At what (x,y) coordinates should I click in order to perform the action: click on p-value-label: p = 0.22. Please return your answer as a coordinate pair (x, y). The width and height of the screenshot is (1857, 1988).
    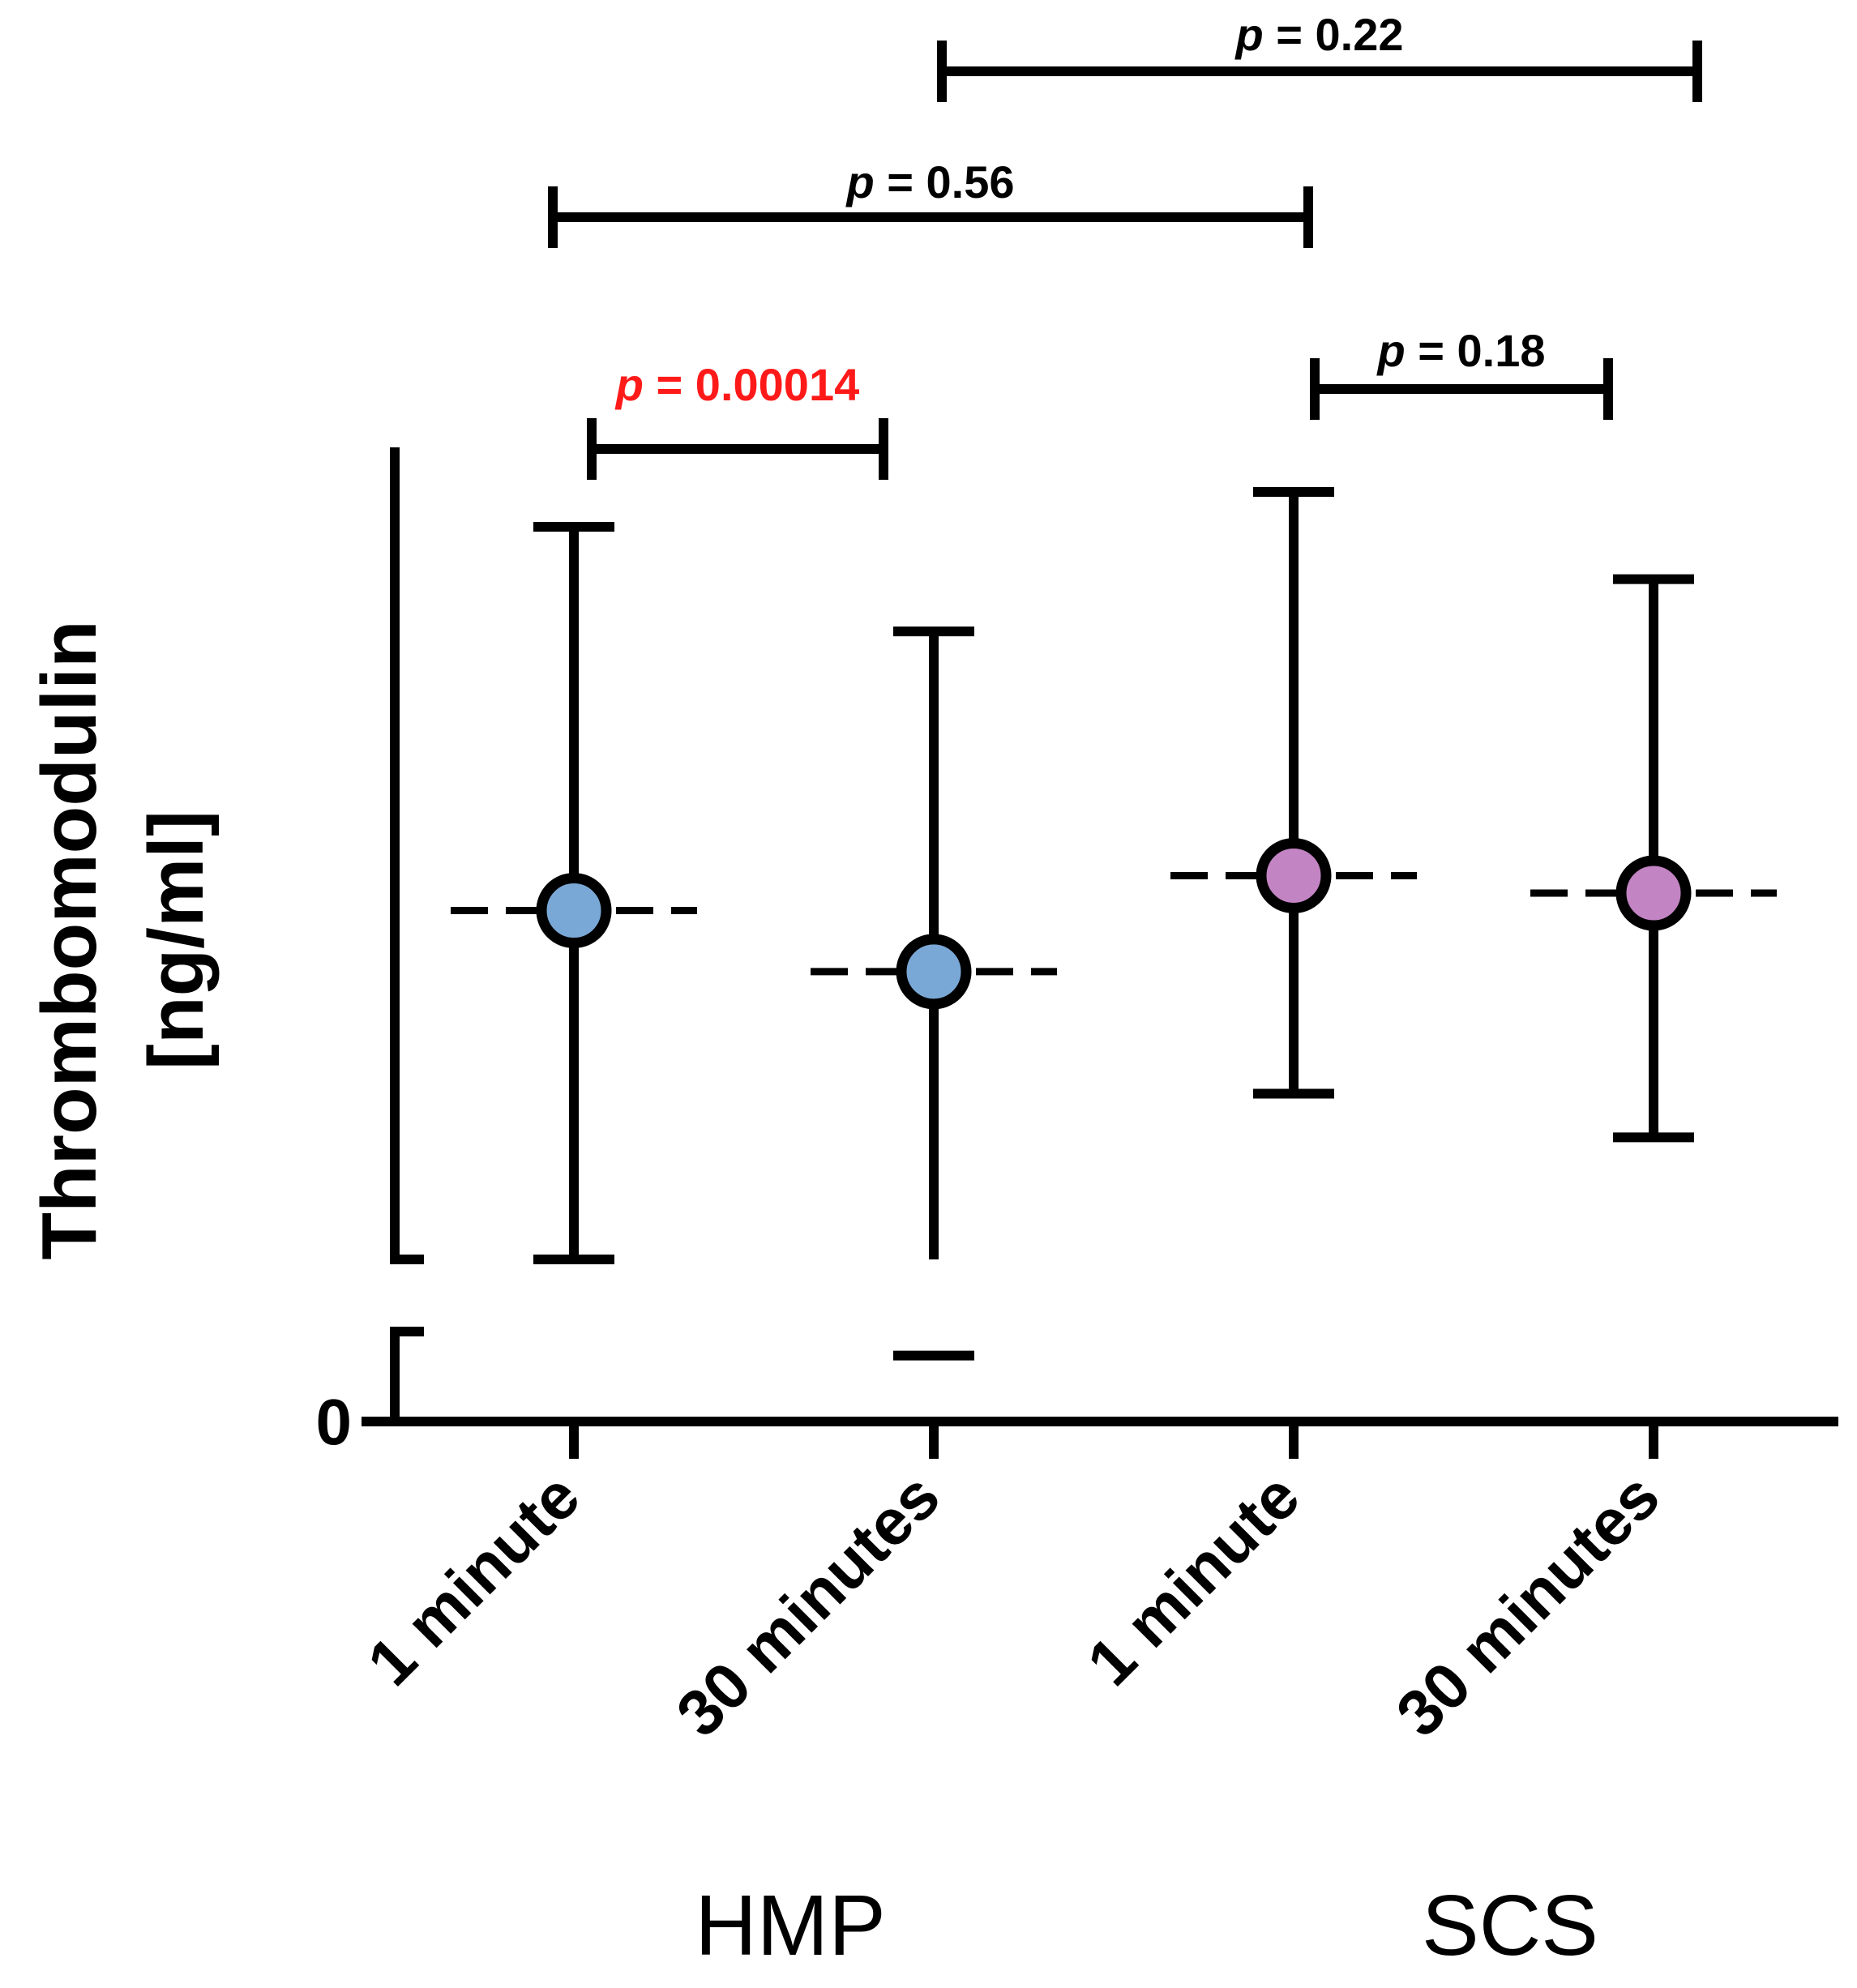
    Looking at the image, I should click on (1318, 34).